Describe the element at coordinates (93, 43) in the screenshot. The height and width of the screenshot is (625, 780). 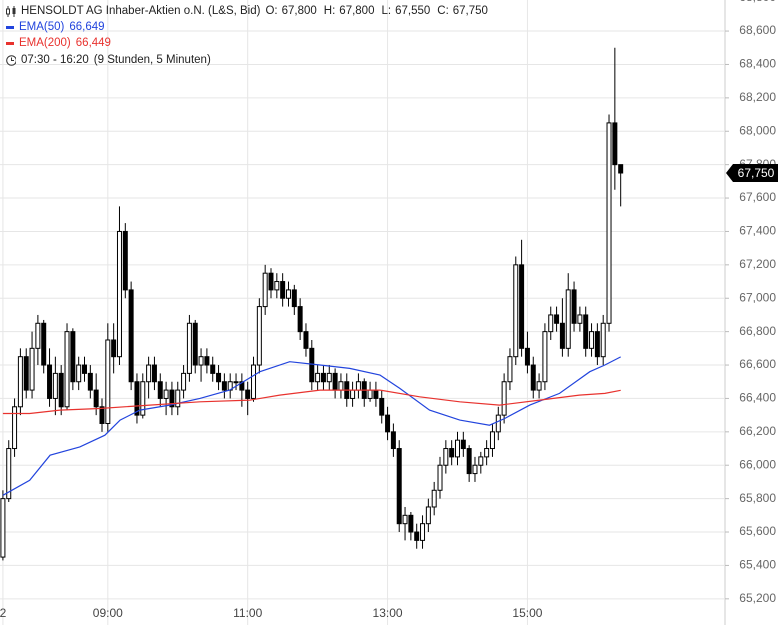
I see `legend-value: 66,449` at that location.